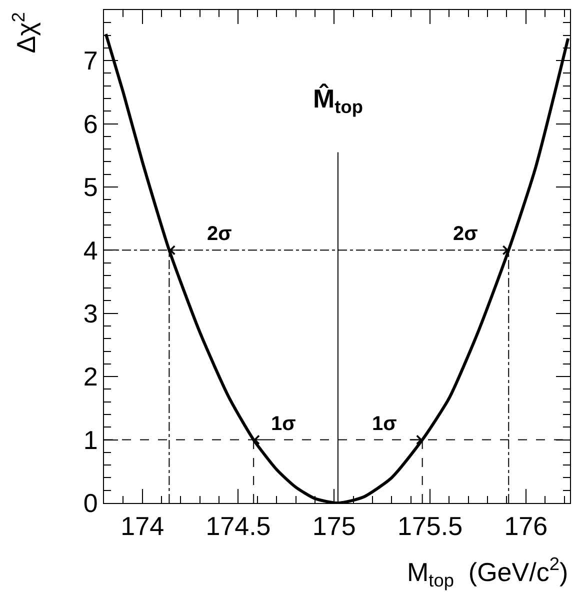 The width and height of the screenshot is (574, 592). Describe the element at coordinates (430, 526) in the screenshot. I see `x-tick-label: 175.5` at that location.